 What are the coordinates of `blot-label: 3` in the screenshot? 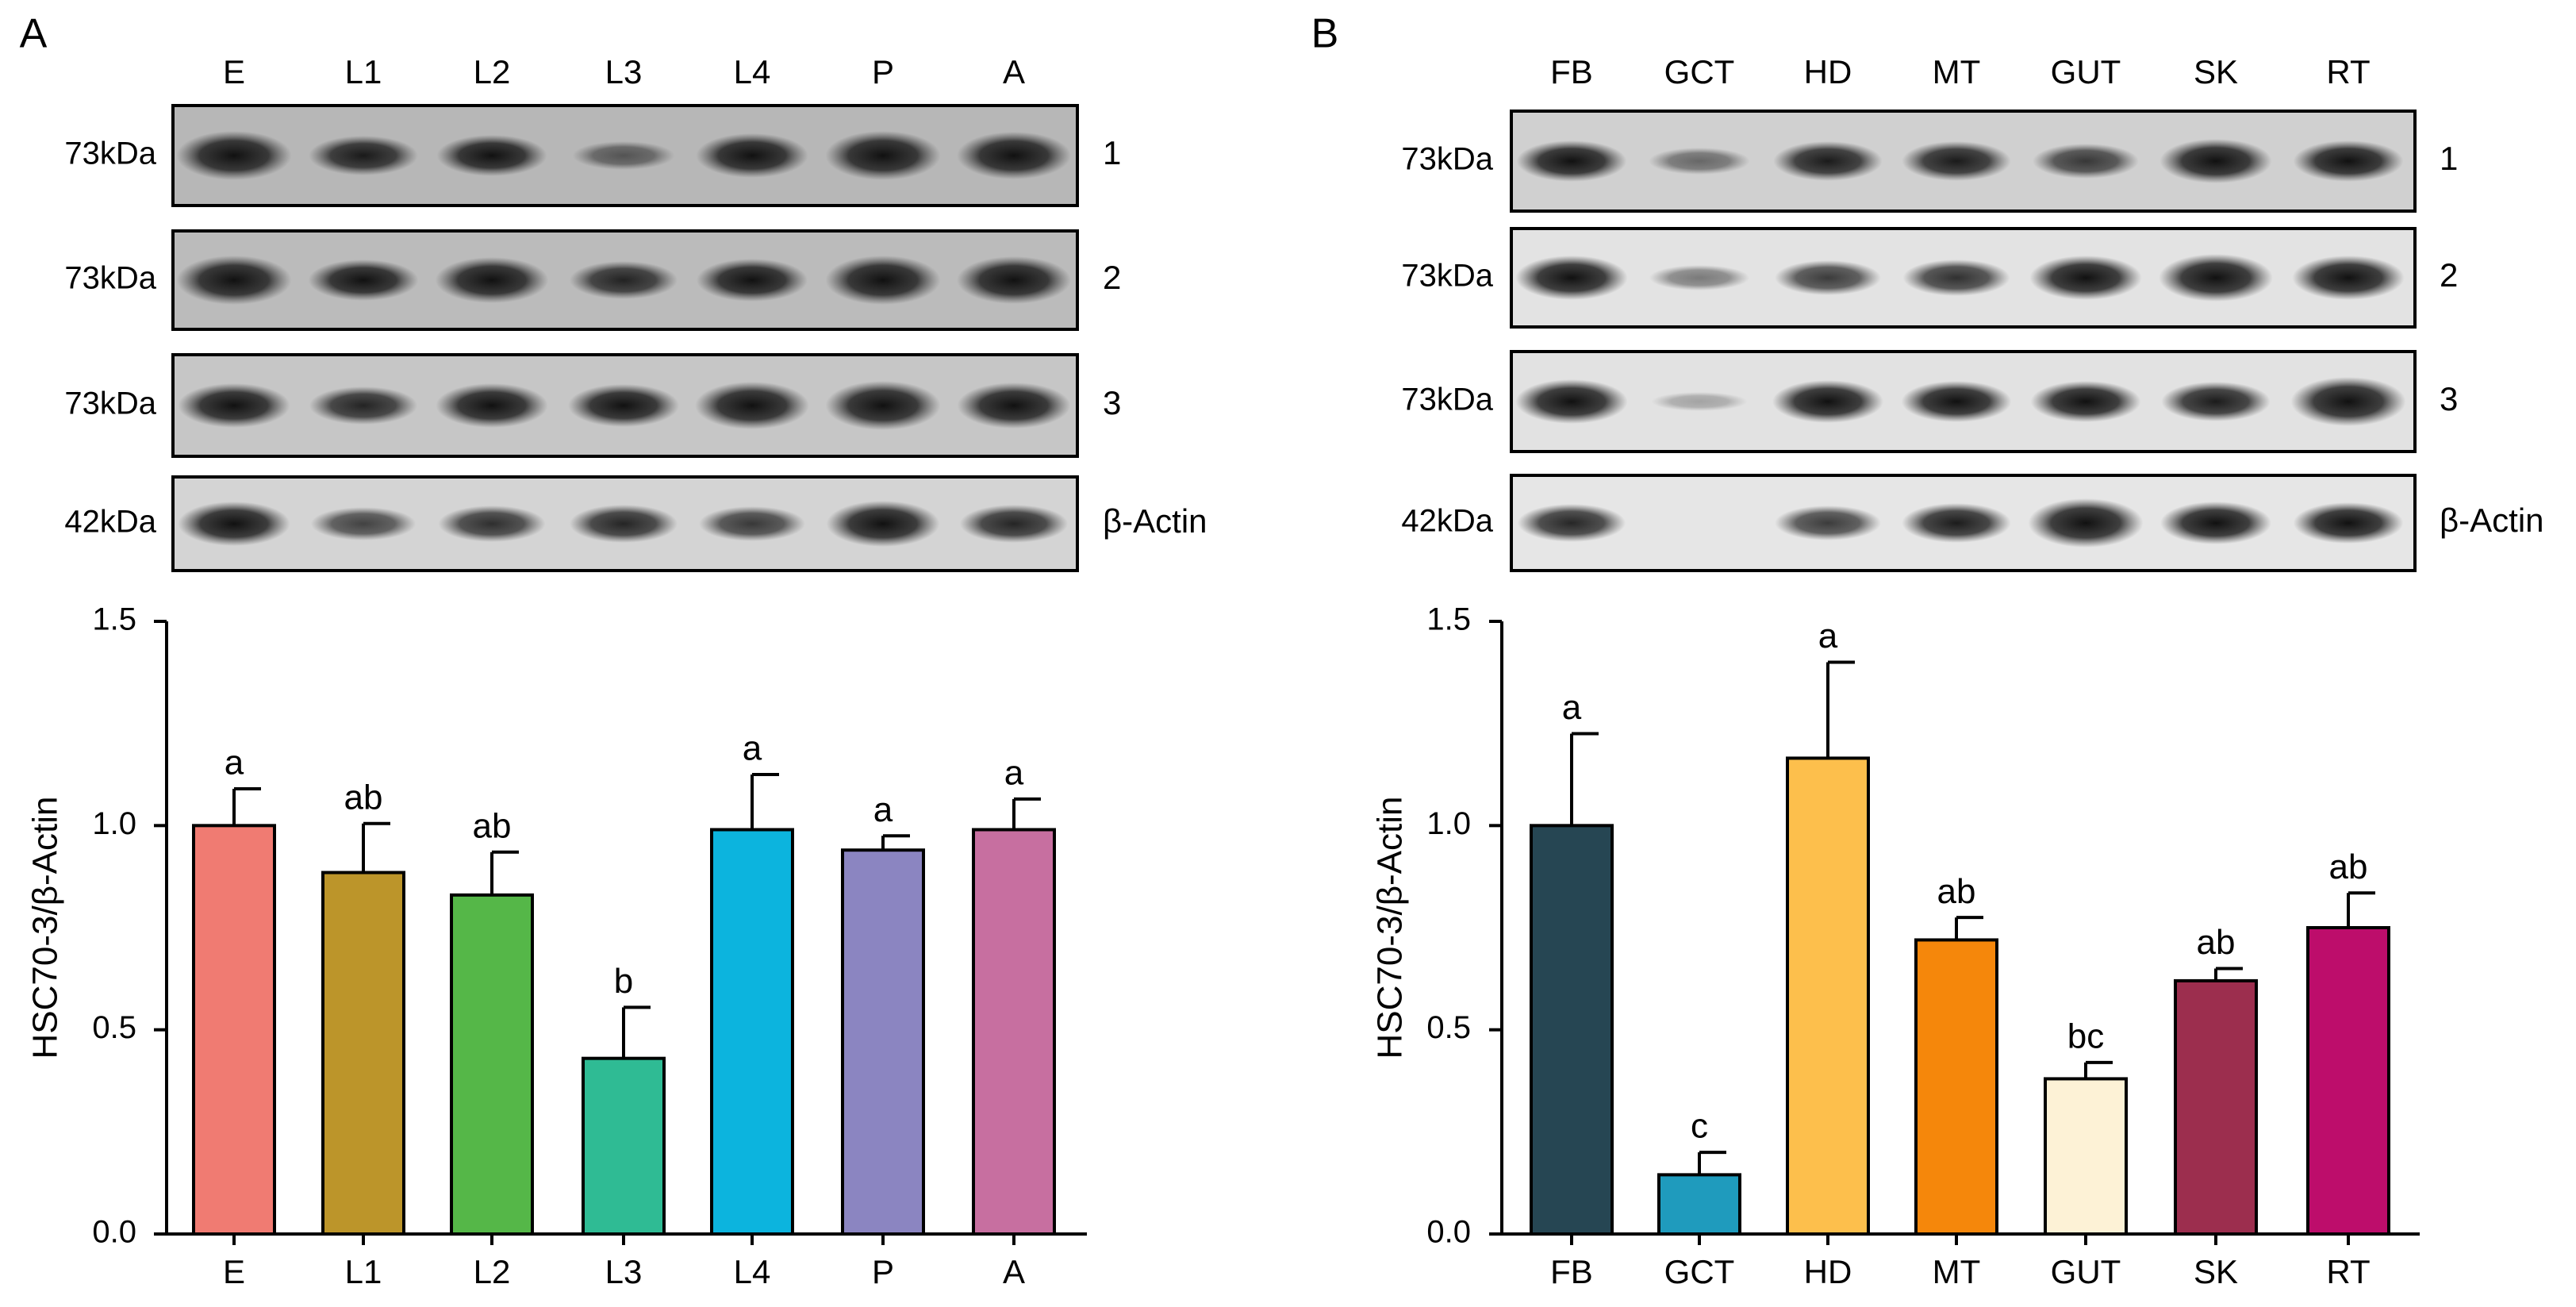 It's located at (2449, 398).